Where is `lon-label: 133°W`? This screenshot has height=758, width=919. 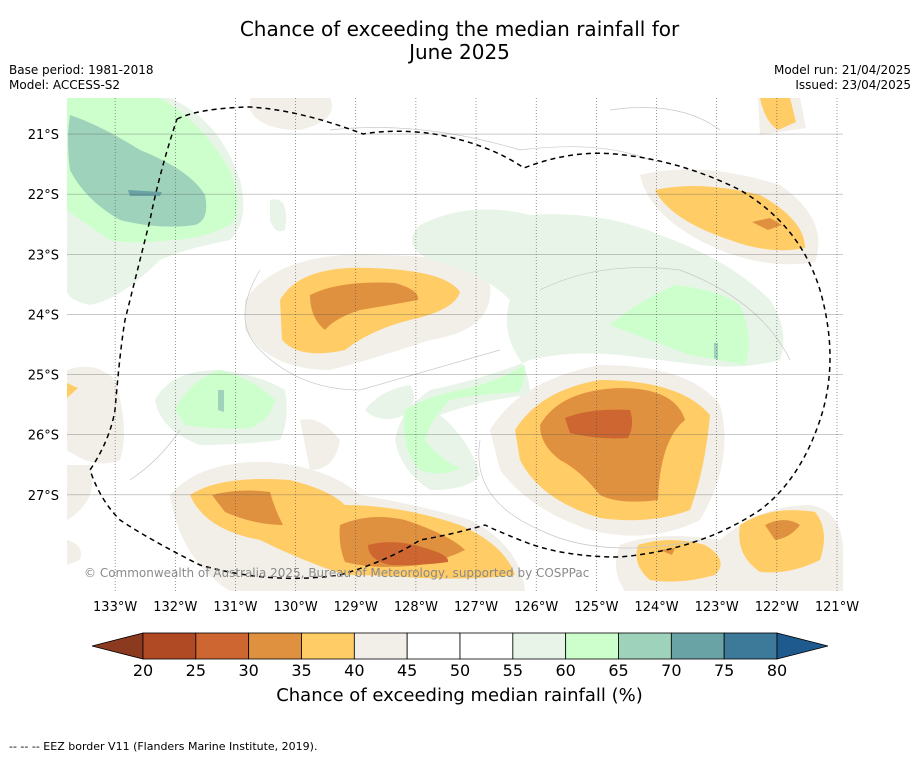 lon-label: 133°W is located at coordinates (115, 607).